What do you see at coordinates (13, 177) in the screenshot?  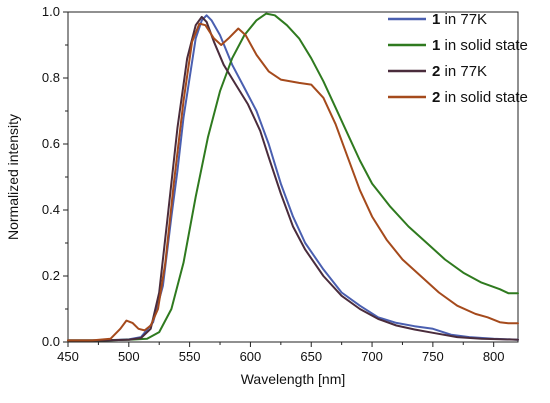 I see `y-axis-title: Normalized intensity` at bounding box center [13, 177].